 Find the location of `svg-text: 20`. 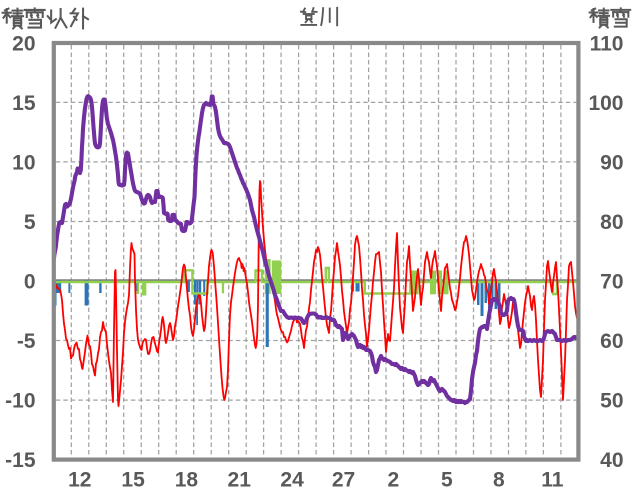

svg-text: 20 is located at coordinates (23, 43).